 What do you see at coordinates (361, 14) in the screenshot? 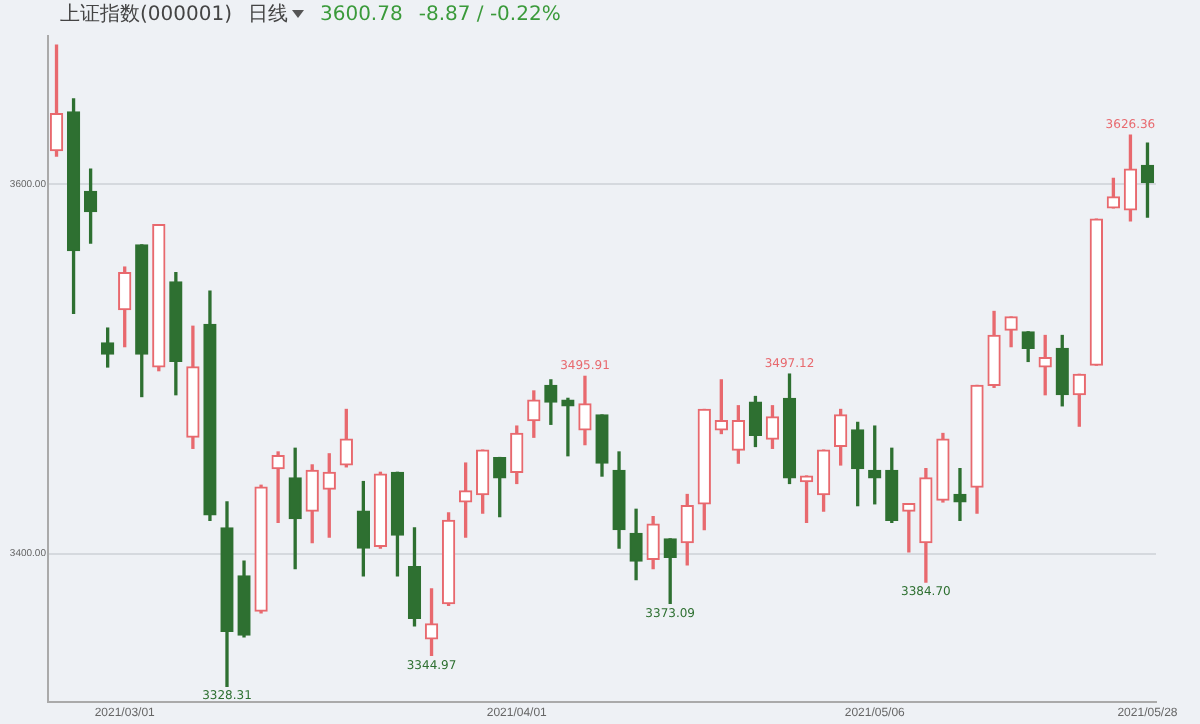
I see `text: 3600.78` at bounding box center [361, 14].